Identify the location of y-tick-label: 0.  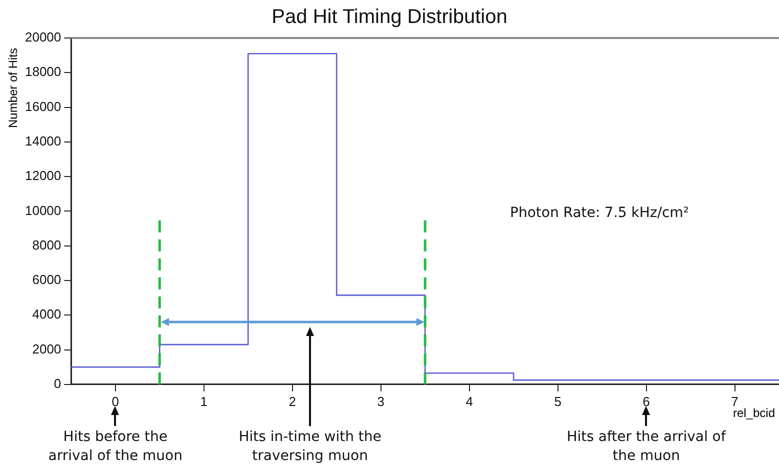
(58, 383).